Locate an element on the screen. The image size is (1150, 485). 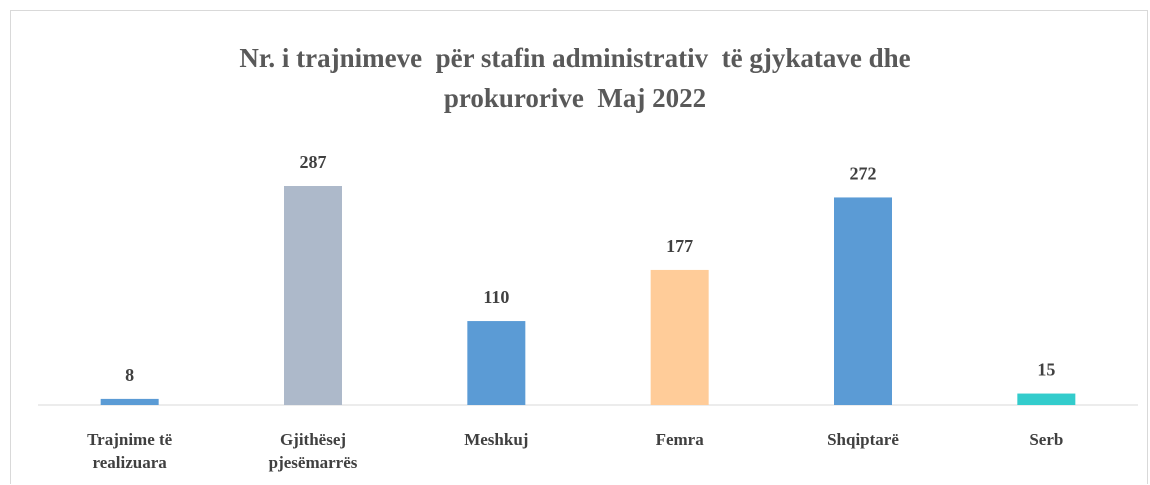
x-tick-label: Trajnime të realizuara is located at coordinates (130, 451).